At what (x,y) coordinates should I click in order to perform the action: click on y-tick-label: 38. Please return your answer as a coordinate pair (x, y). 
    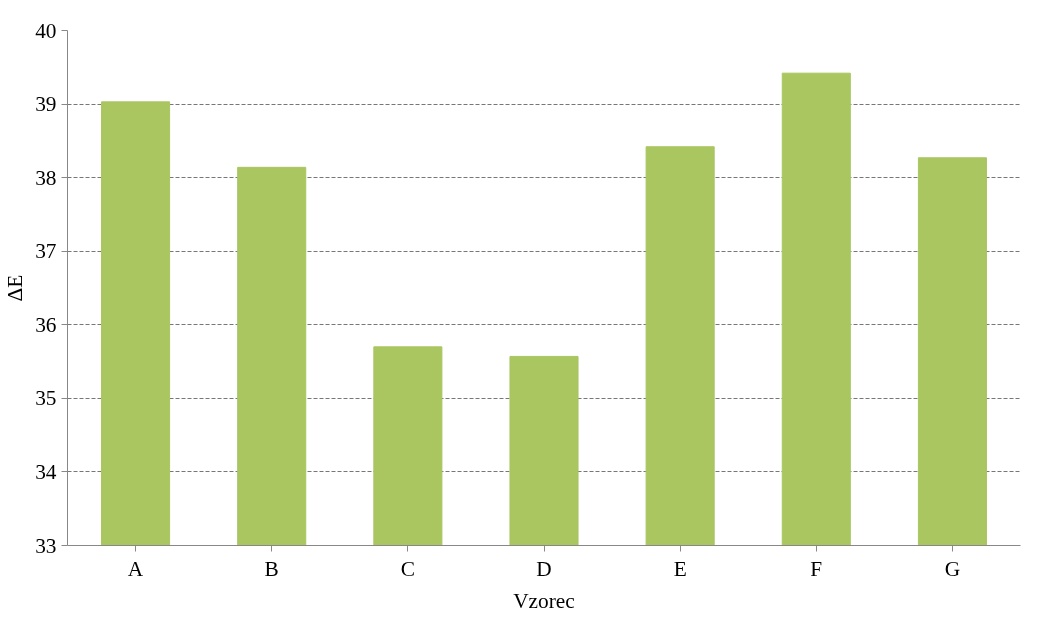
    Looking at the image, I should click on (46, 177).